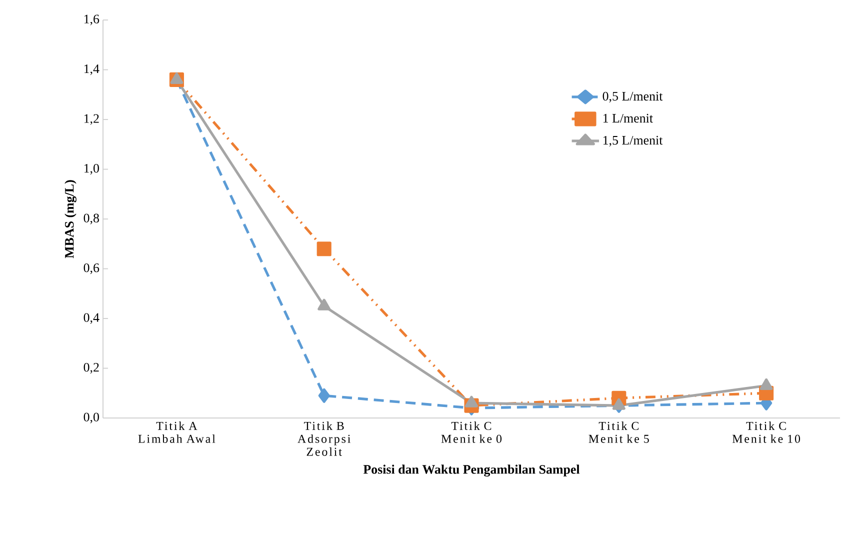 The width and height of the screenshot is (857, 539). What do you see at coordinates (628, 118) in the screenshot?
I see `legend-label: 1 L/menit` at bounding box center [628, 118].